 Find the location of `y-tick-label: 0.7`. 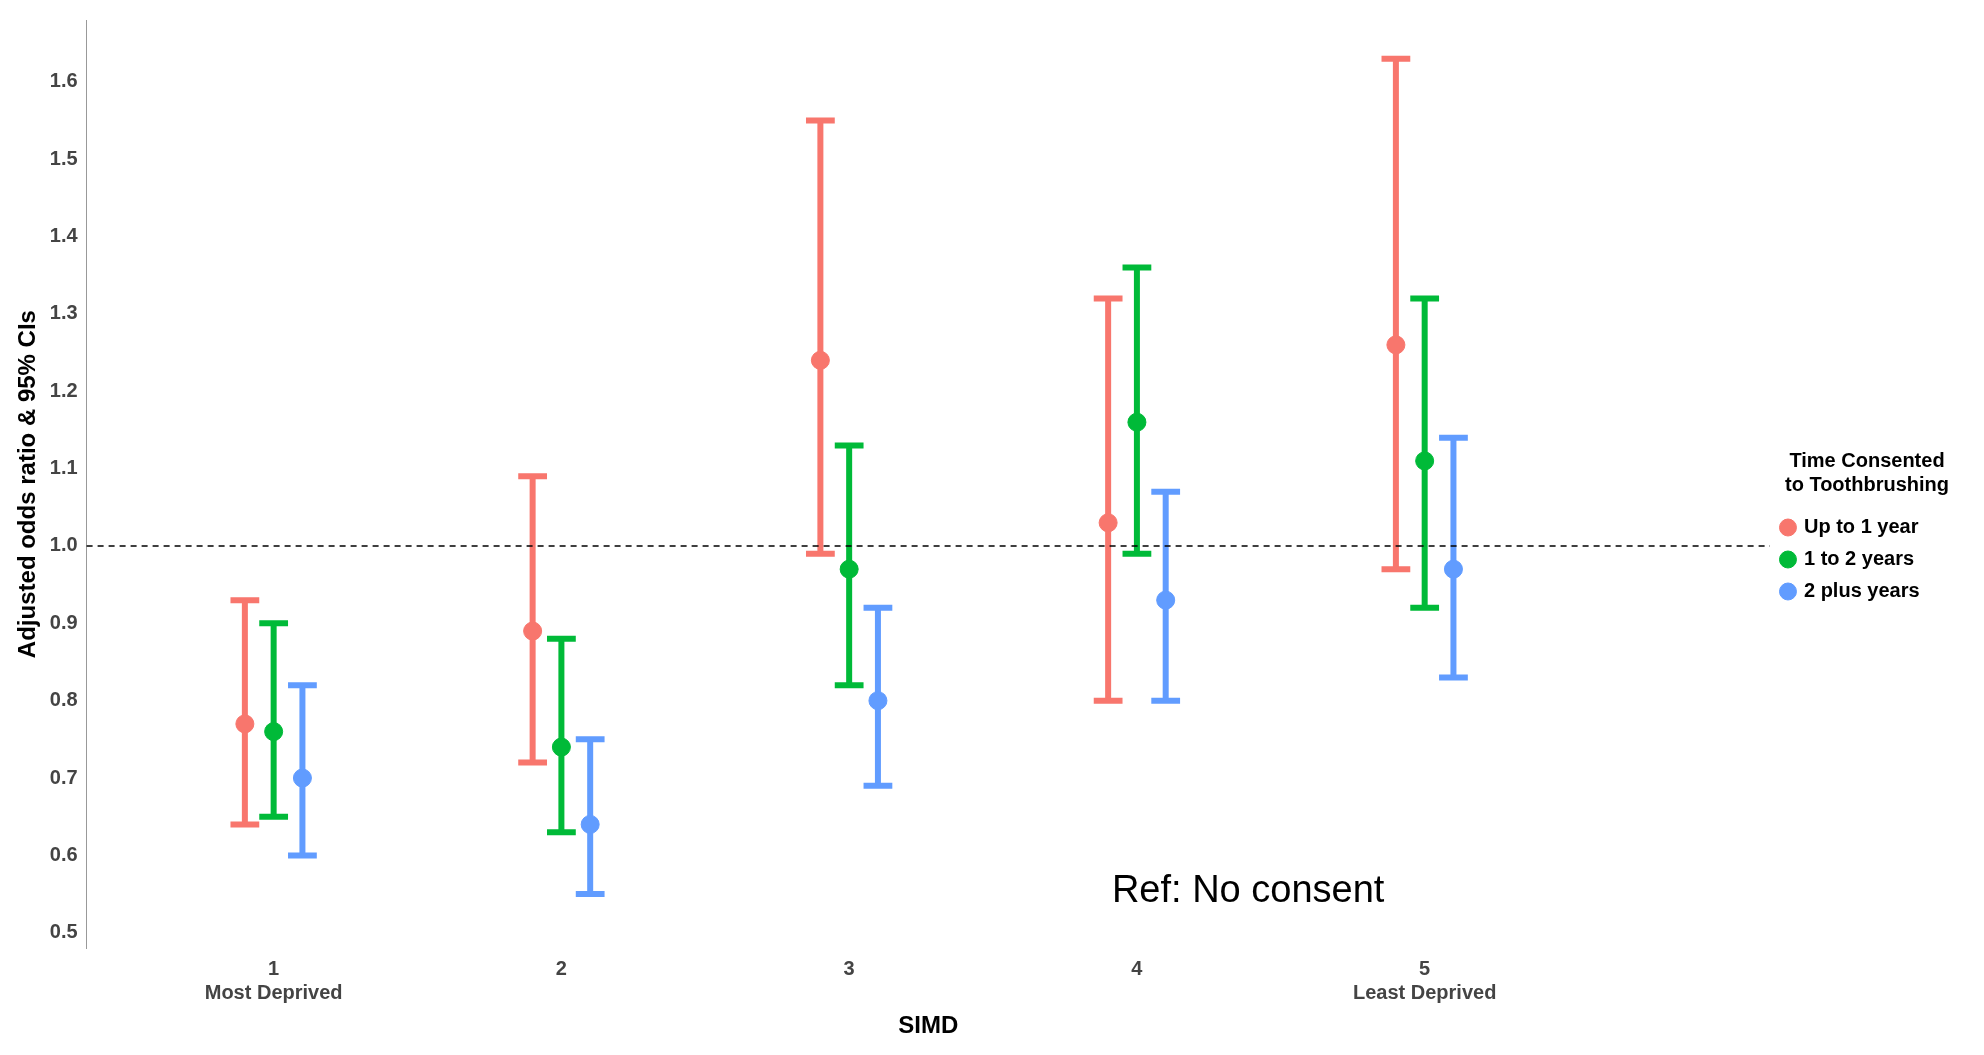

y-tick-label: 0.7 is located at coordinates (63, 776).